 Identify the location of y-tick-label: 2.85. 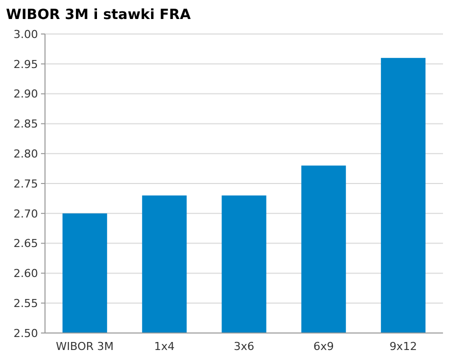
(26, 124).